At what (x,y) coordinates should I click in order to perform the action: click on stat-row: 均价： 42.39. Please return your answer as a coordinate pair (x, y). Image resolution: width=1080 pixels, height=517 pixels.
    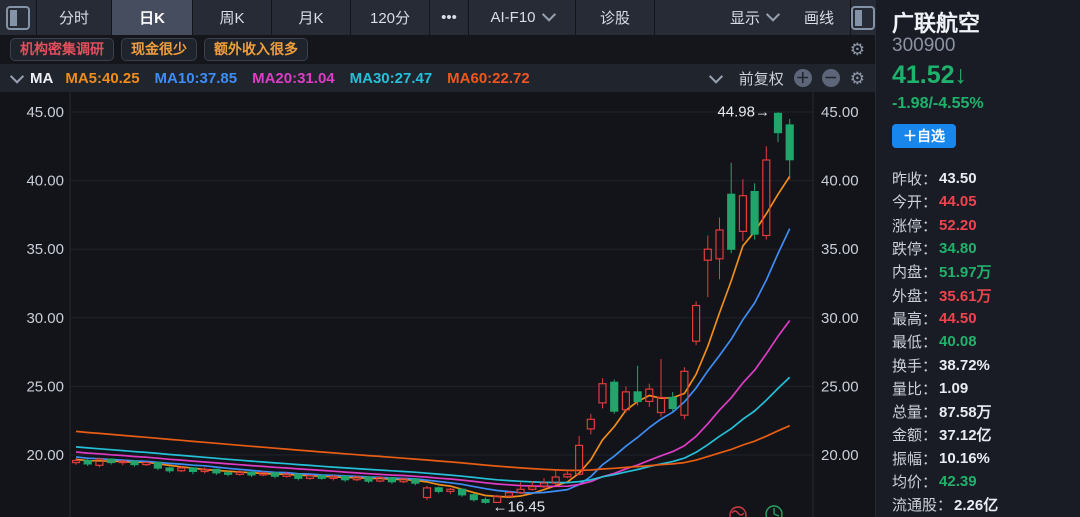
    Looking at the image, I should click on (983, 481).